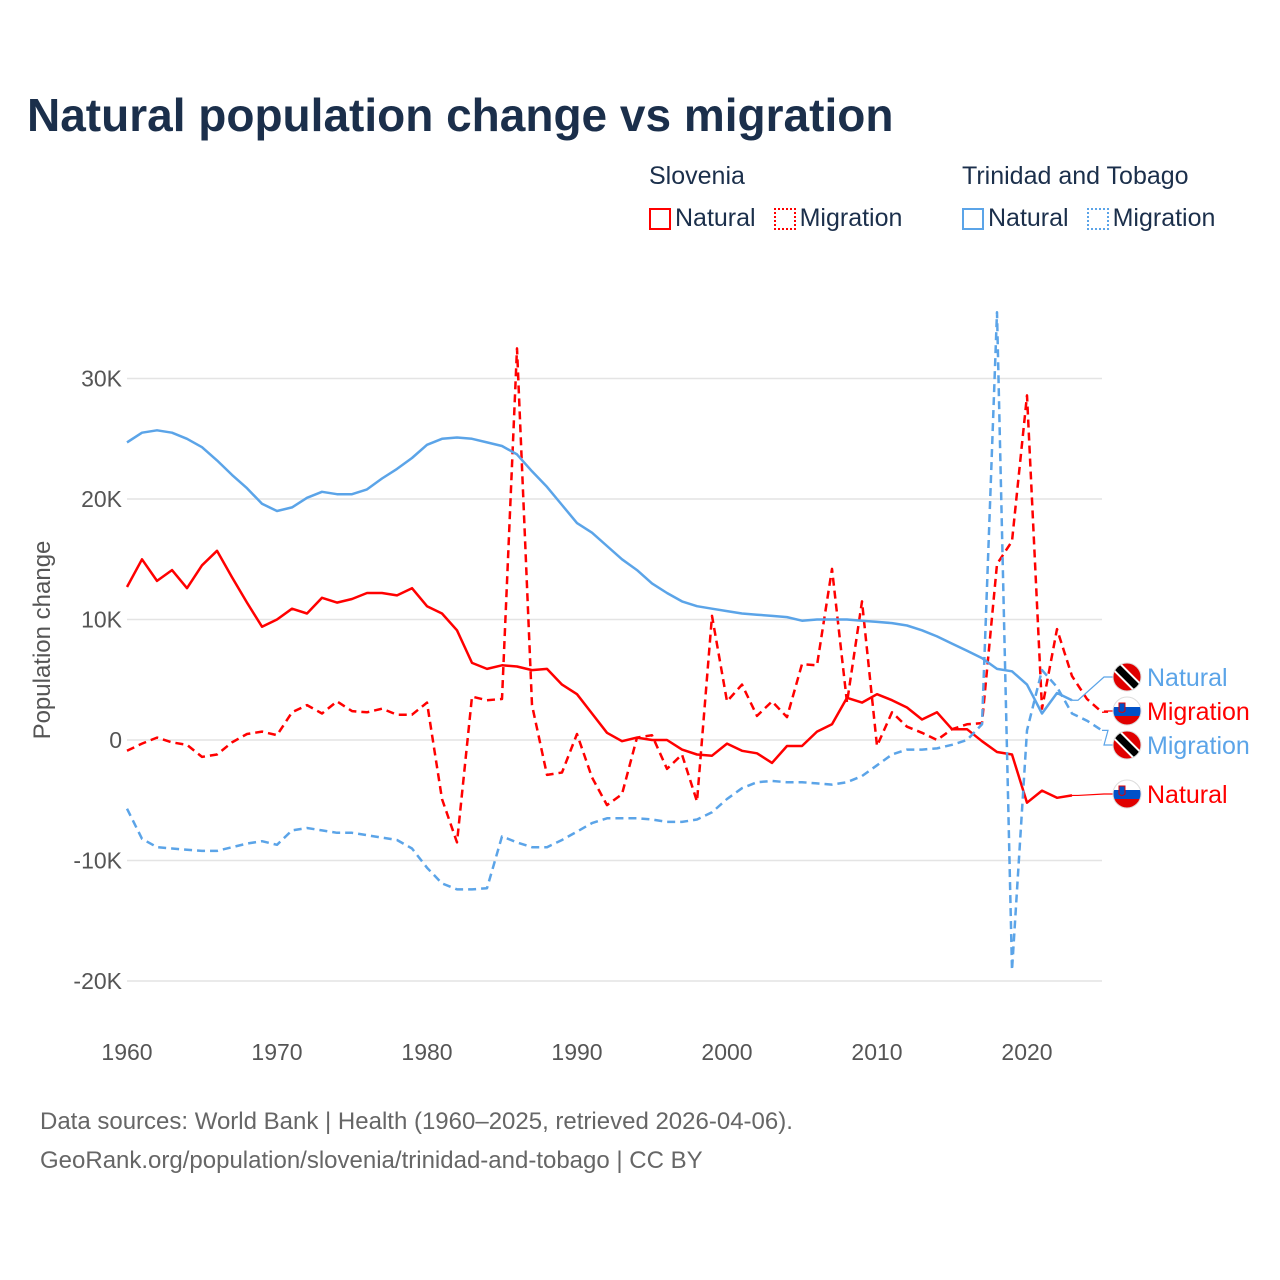 The width and height of the screenshot is (1280, 1280). What do you see at coordinates (97, 981) in the screenshot?
I see `y-tick-label: -20K` at bounding box center [97, 981].